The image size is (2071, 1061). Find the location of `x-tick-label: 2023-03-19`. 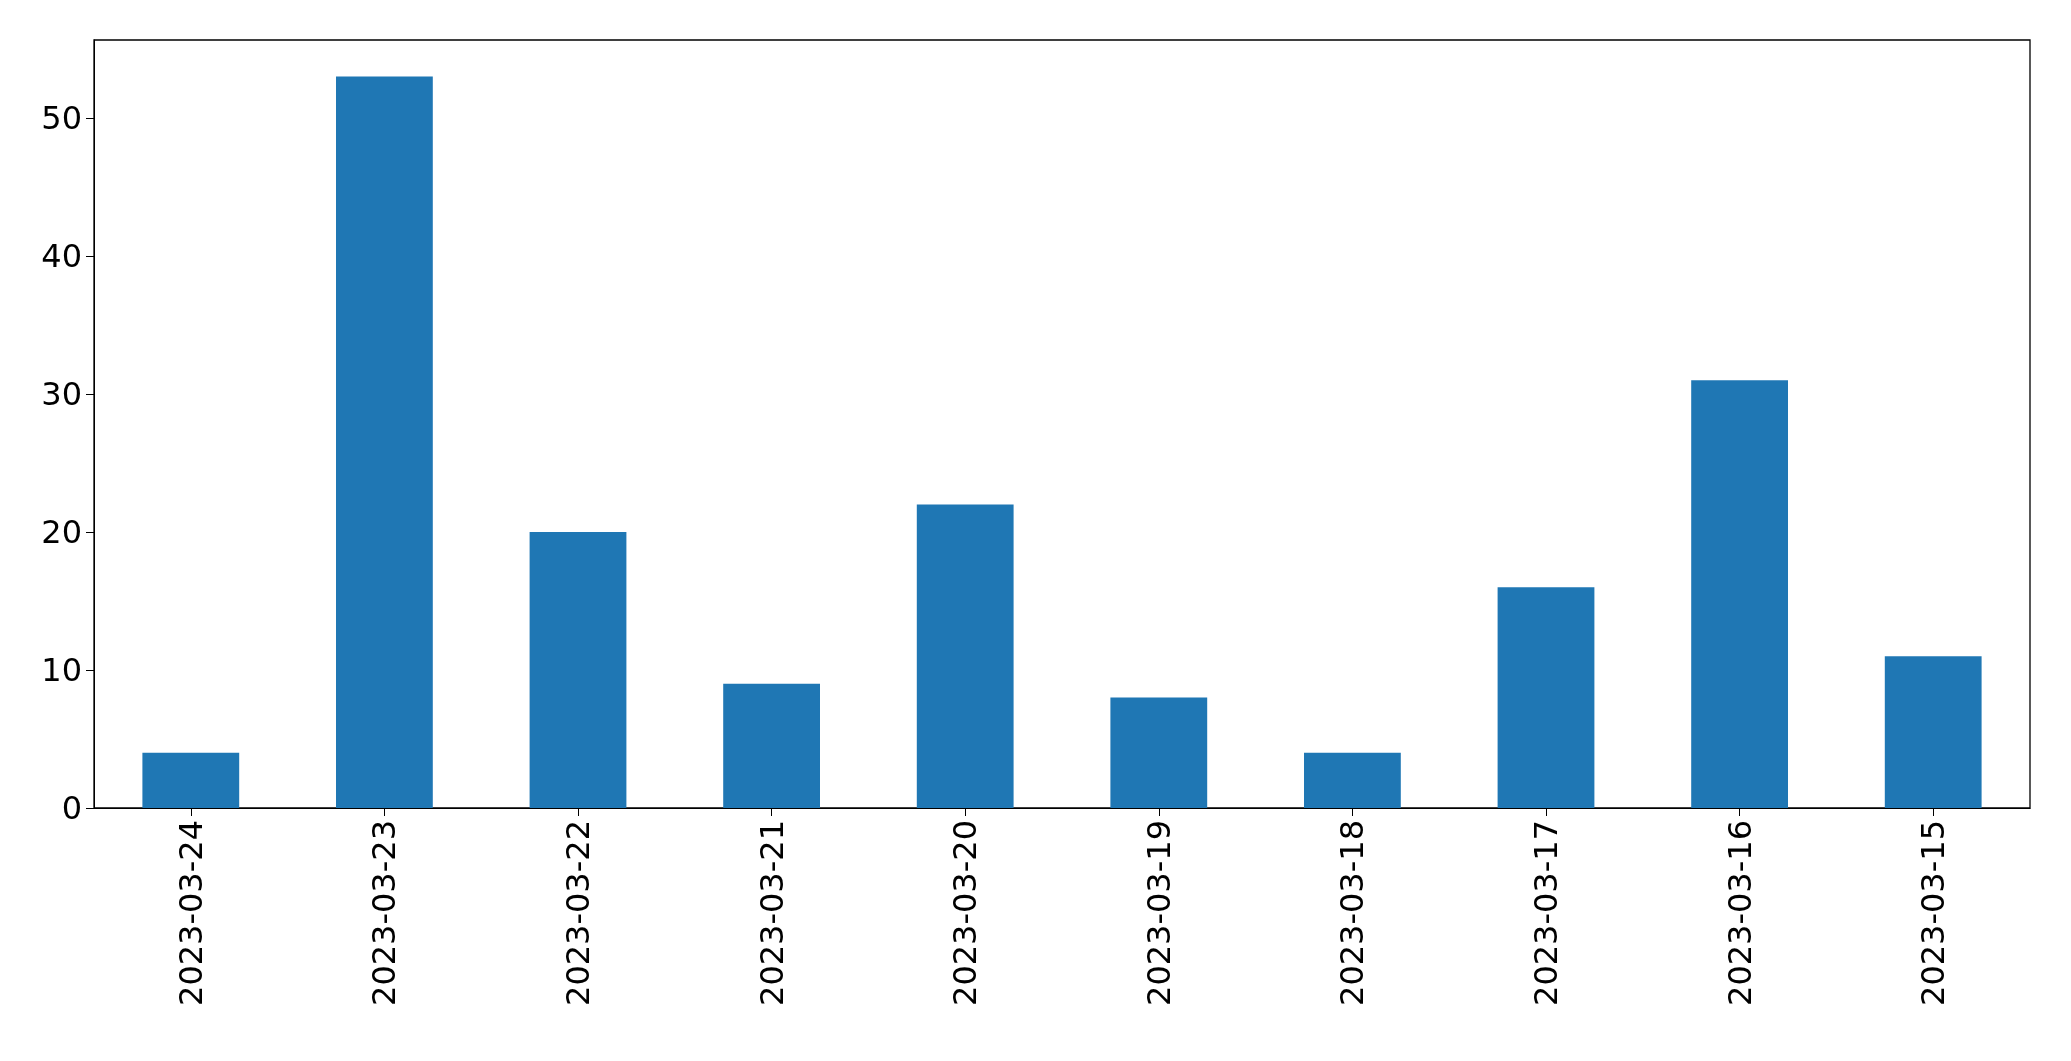

x-tick-label: 2023-03-19 is located at coordinates (1158, 913).